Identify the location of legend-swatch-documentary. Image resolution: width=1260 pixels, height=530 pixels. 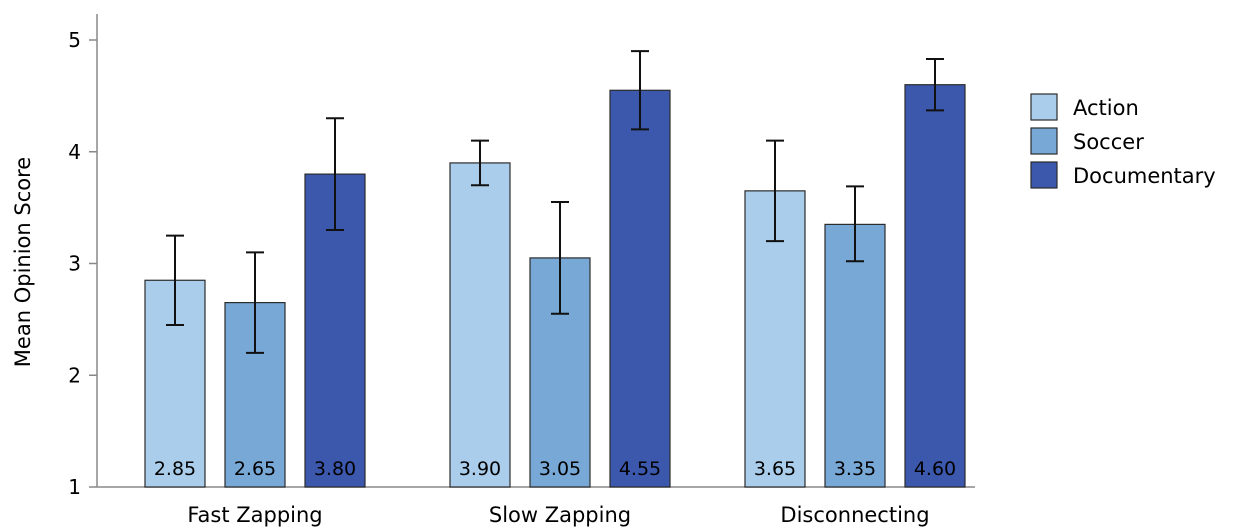
(1044, 175).